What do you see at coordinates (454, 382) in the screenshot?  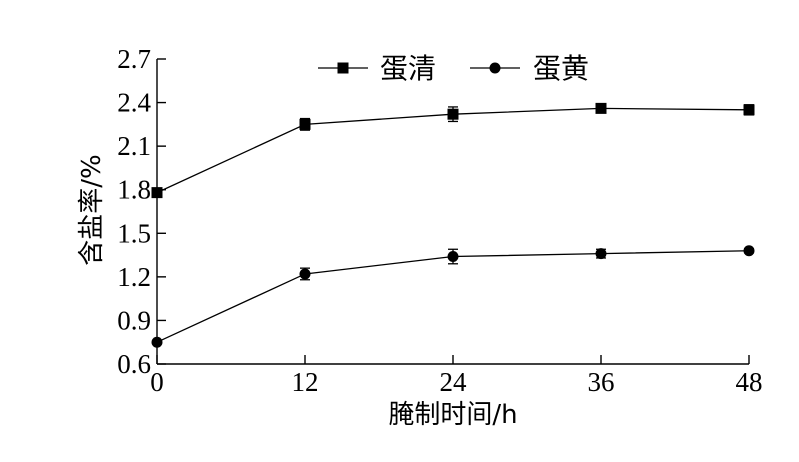 I see `x-tick-label: 24` at bounding box center [454, 382].